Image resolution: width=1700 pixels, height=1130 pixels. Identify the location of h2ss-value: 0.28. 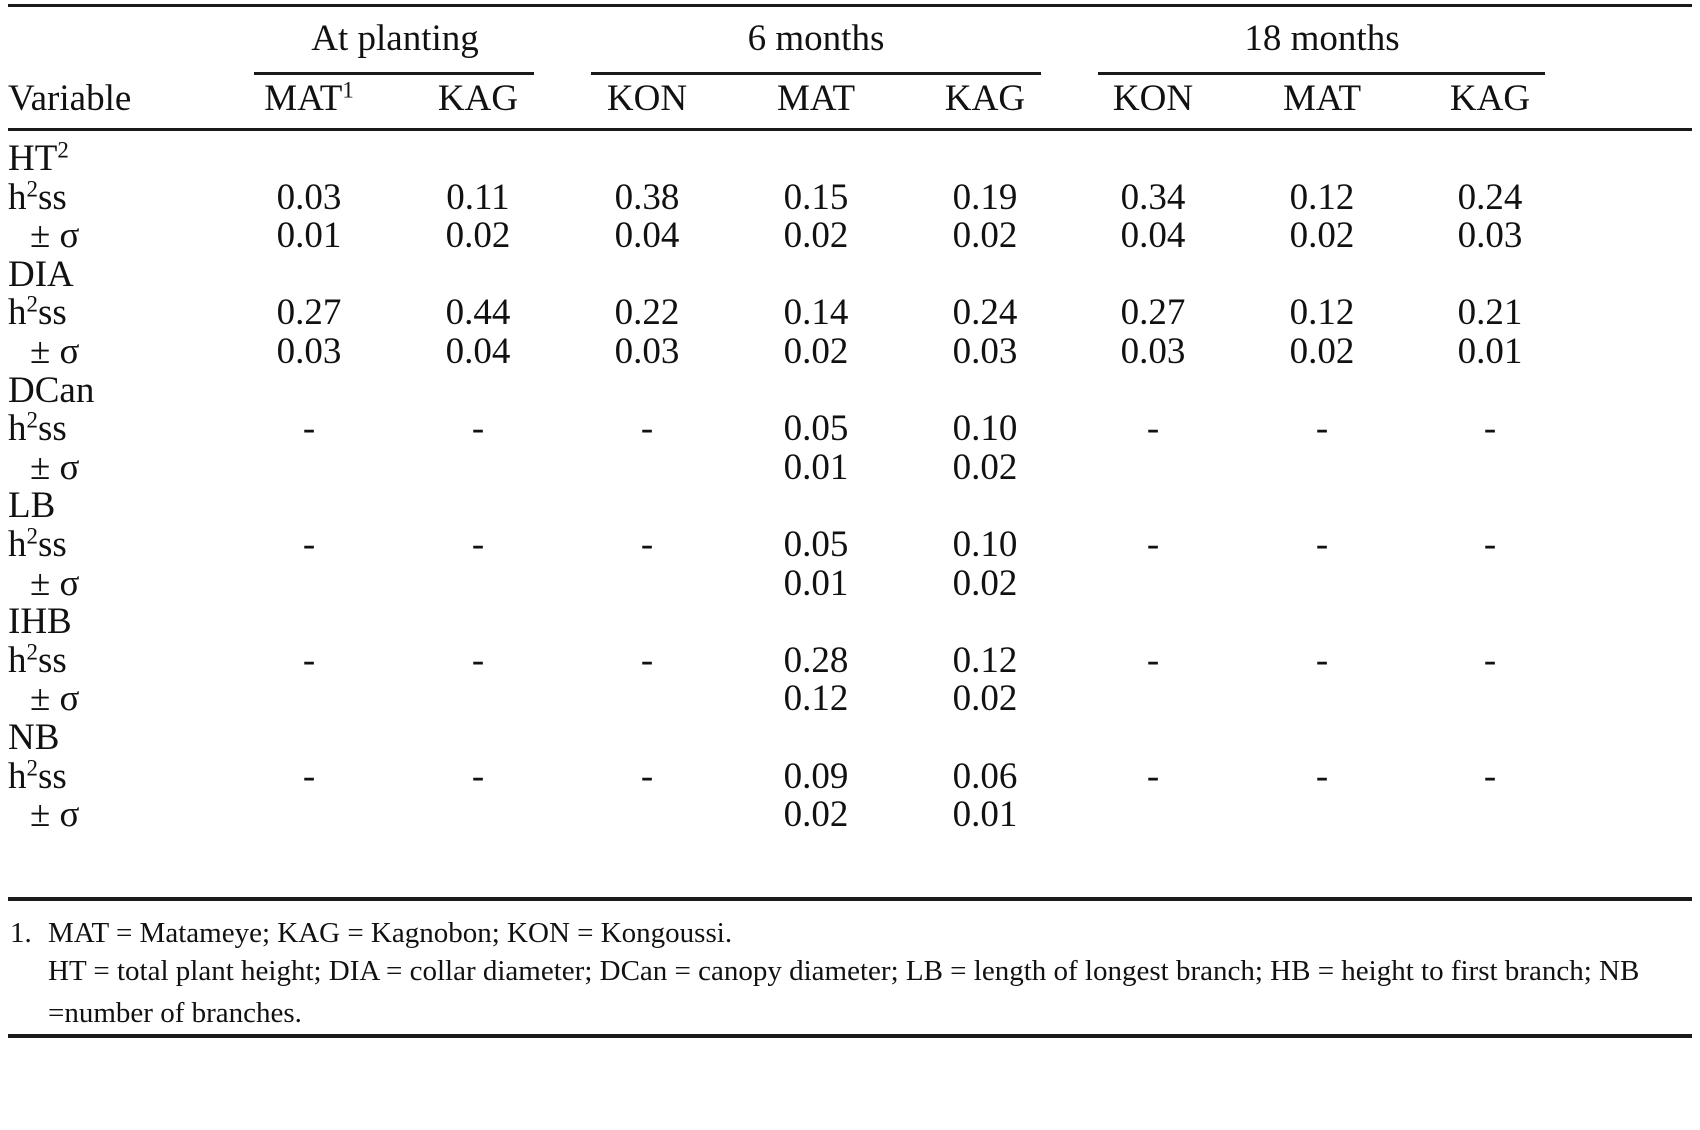
(816, 660).